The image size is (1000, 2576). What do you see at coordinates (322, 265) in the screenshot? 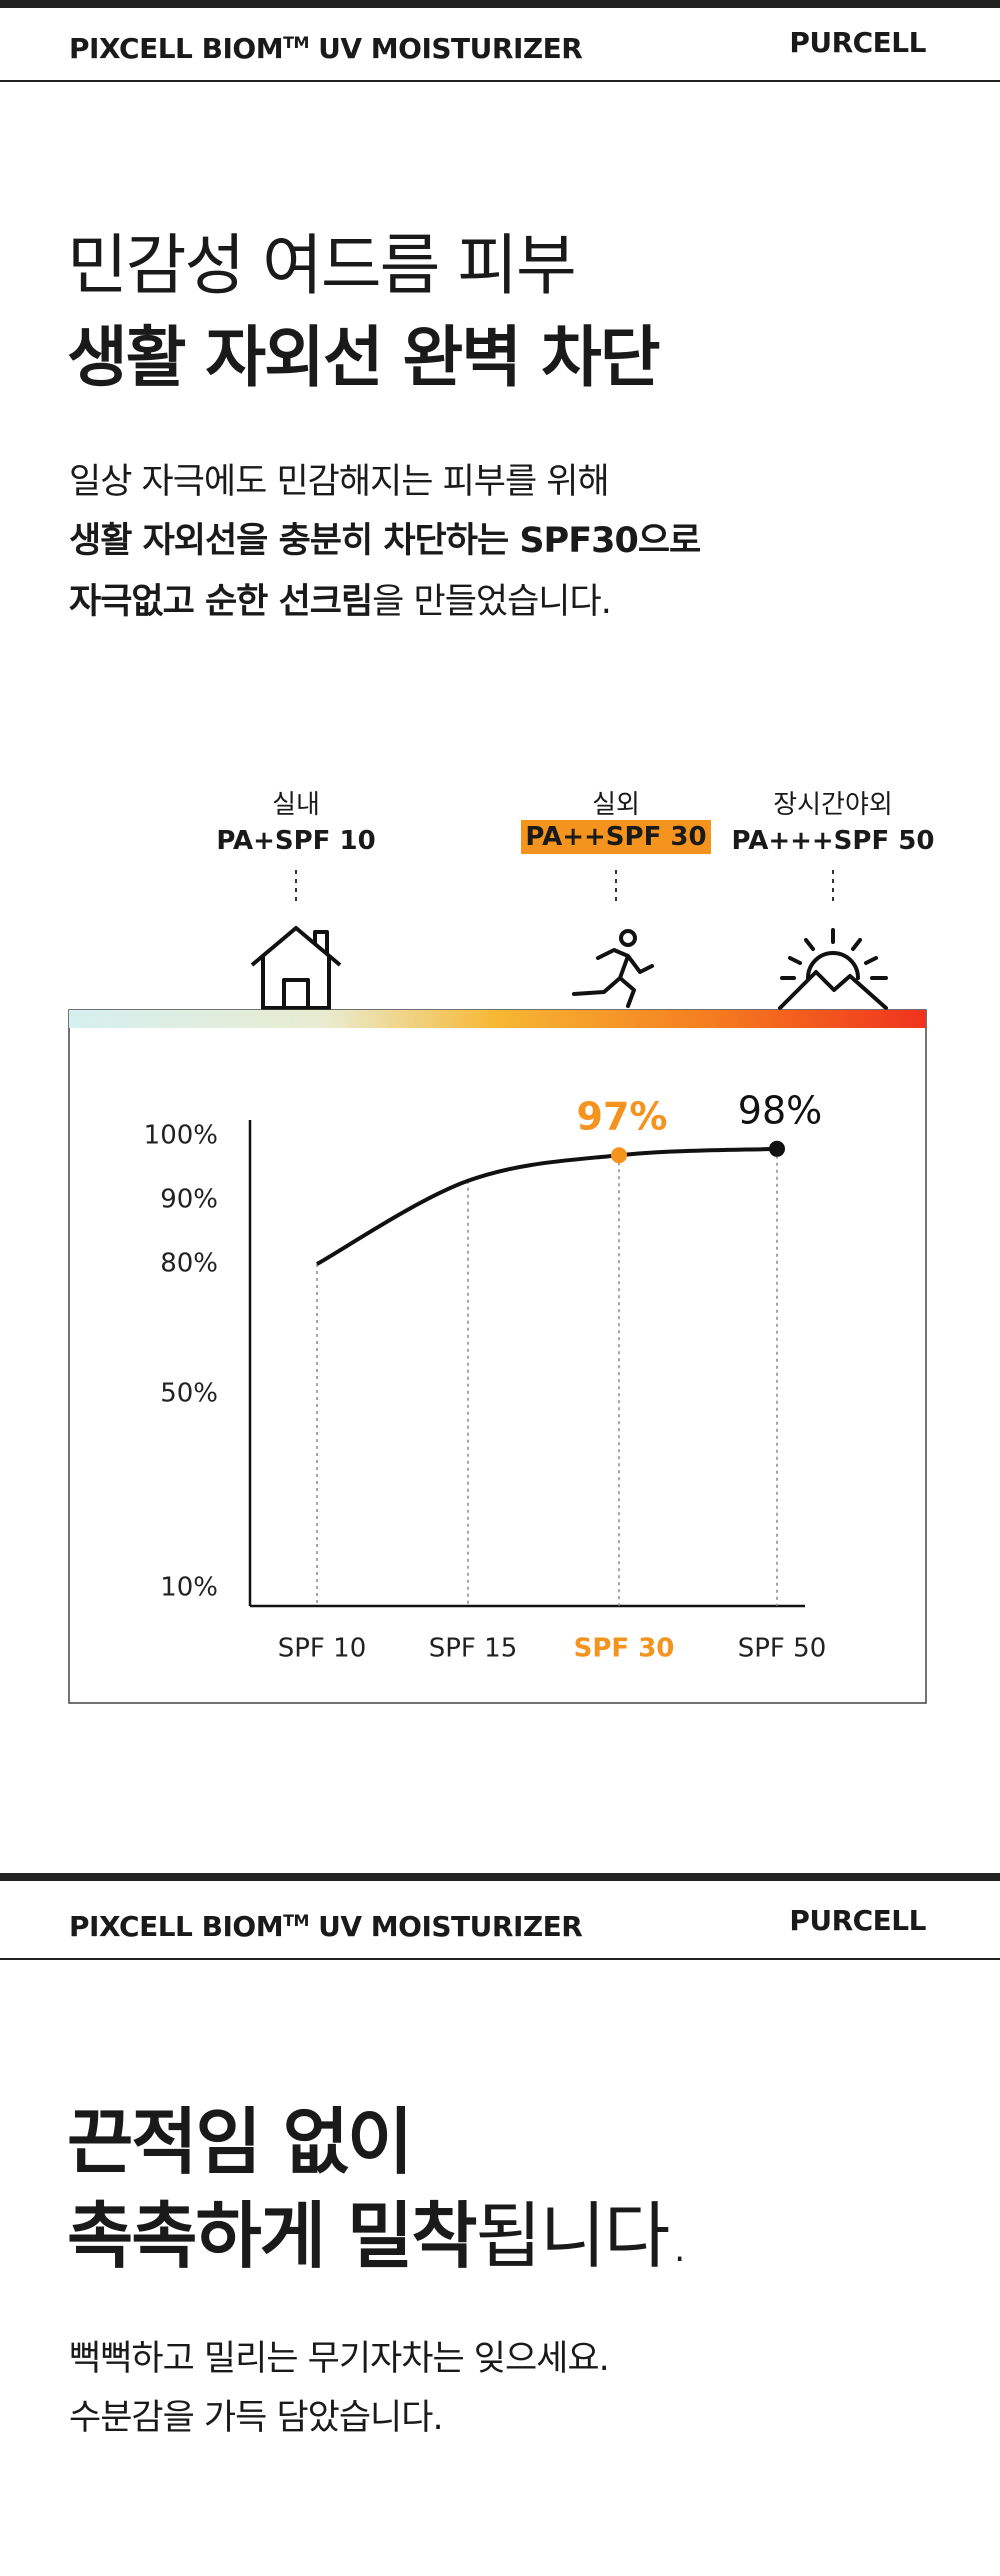
I see `heading: 민감성 여드름 피부` at bounding box center [322, 265].